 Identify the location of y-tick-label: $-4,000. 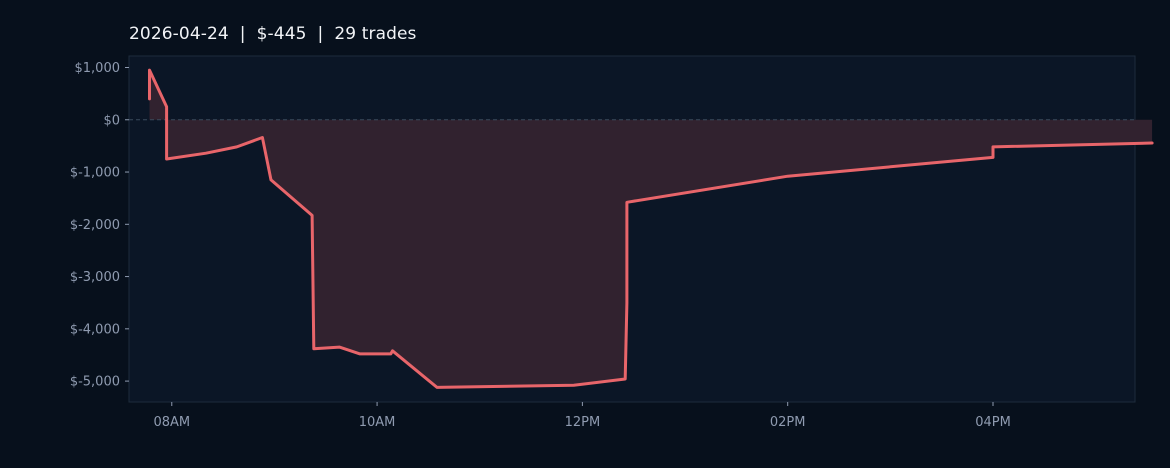
(95, 329).